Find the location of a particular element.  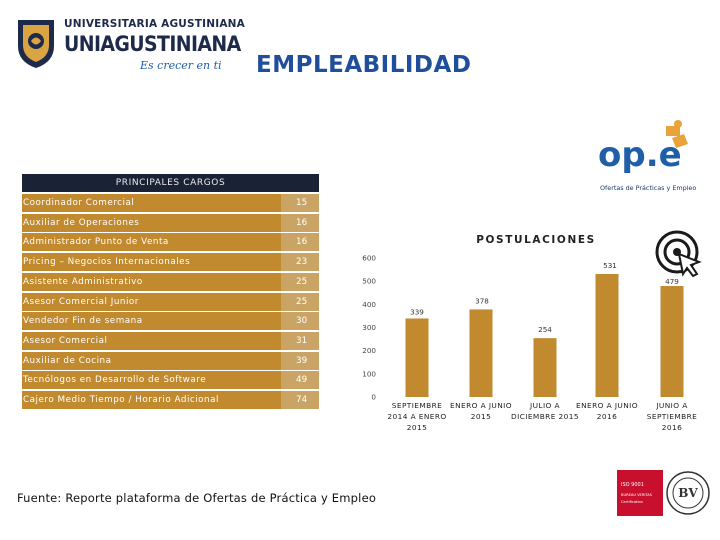

row-label: Tecnólogos en Desarrollo de Software is located at coordinates (115, 380).